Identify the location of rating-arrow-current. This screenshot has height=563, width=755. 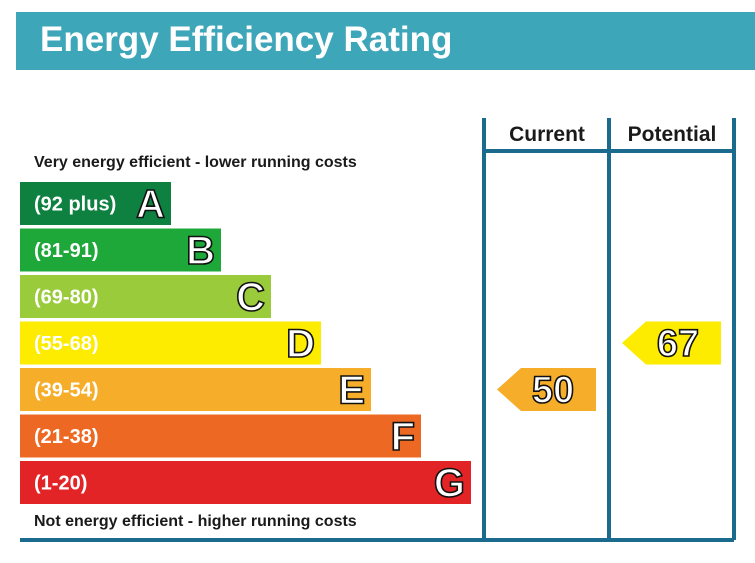
(546, 389).